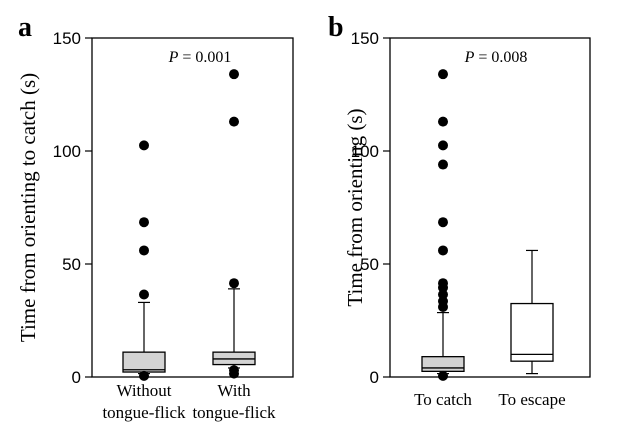 The height and width of the screenshot is (427, 636). Describe the element at coordinates (500, 57) in the screenshot. I see `p-value: = 0.008` at that location.